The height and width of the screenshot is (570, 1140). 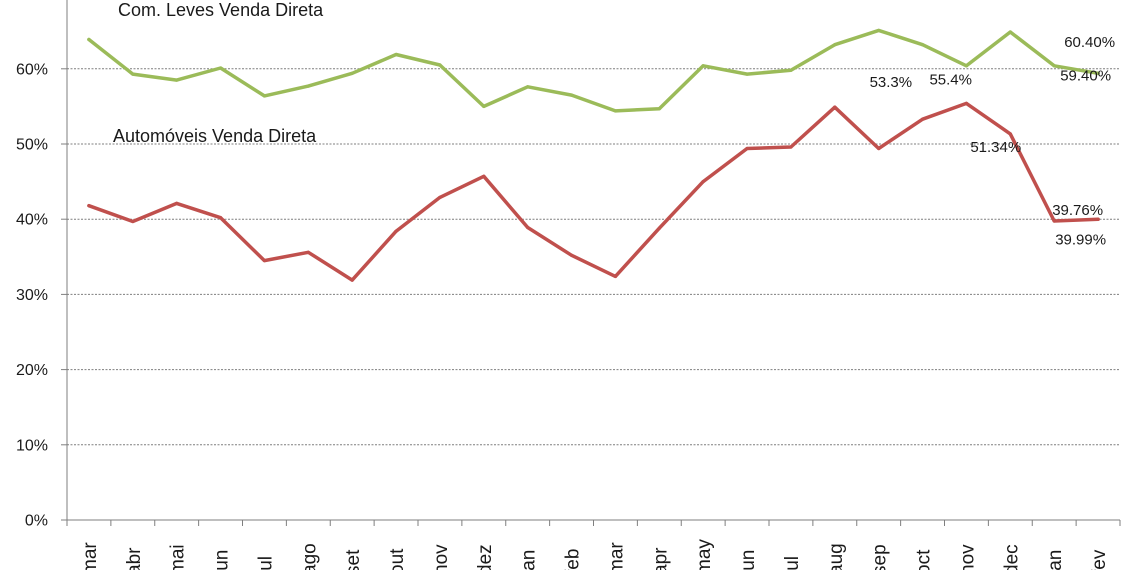 What do you see at coordinates (1089, 42) in the screenshot?
I see `data-label: 60.40%` at bounding box center [1089, 42].